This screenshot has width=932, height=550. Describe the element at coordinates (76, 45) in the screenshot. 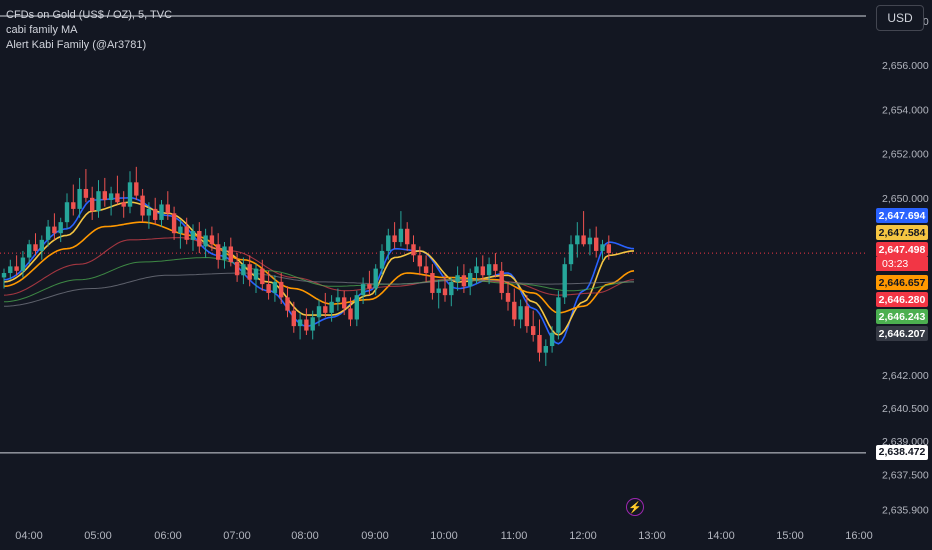

I see `indicator-alert-label: Alert Kabi Family (@Ar3781)` at that location.